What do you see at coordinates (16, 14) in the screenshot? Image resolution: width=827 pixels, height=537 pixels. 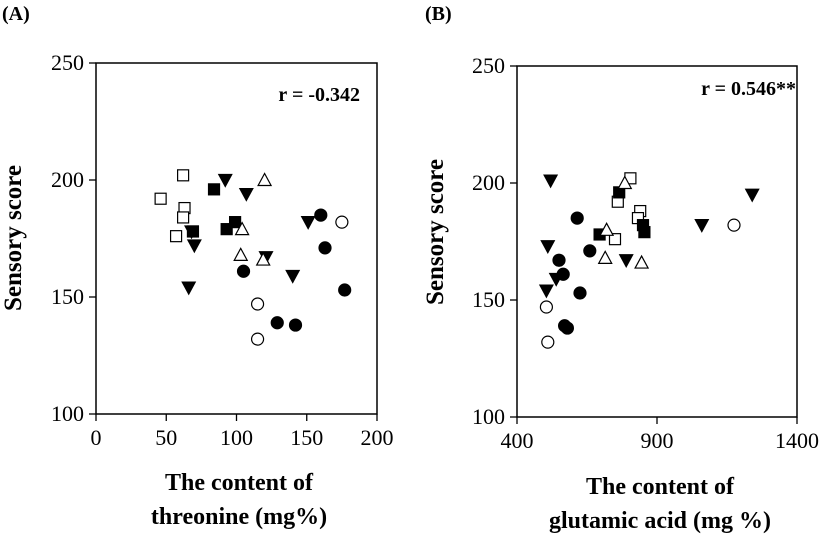 I see `panel-a-label: (A)` at bounding box center [16, 14].